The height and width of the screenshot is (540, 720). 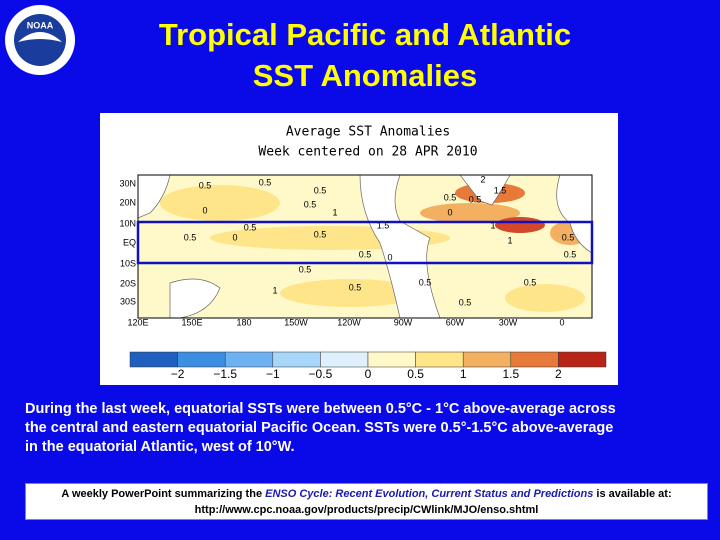 I want to click on footer-text: A weekly PowerPoint summarizing the, so click(x=163, y=494).